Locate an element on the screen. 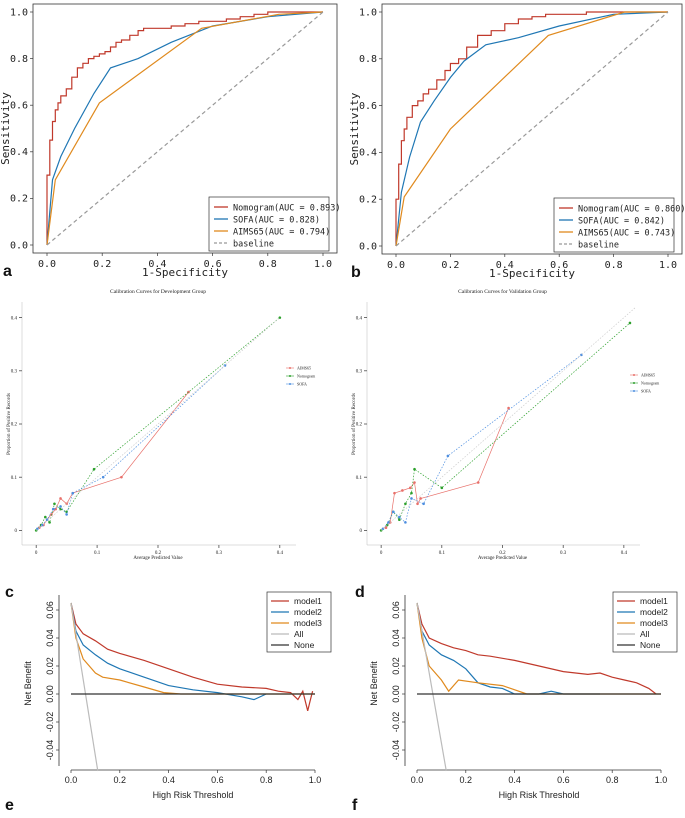 The image size is (685, 818). legend-label: model1 is located at coordinates (654, 601).